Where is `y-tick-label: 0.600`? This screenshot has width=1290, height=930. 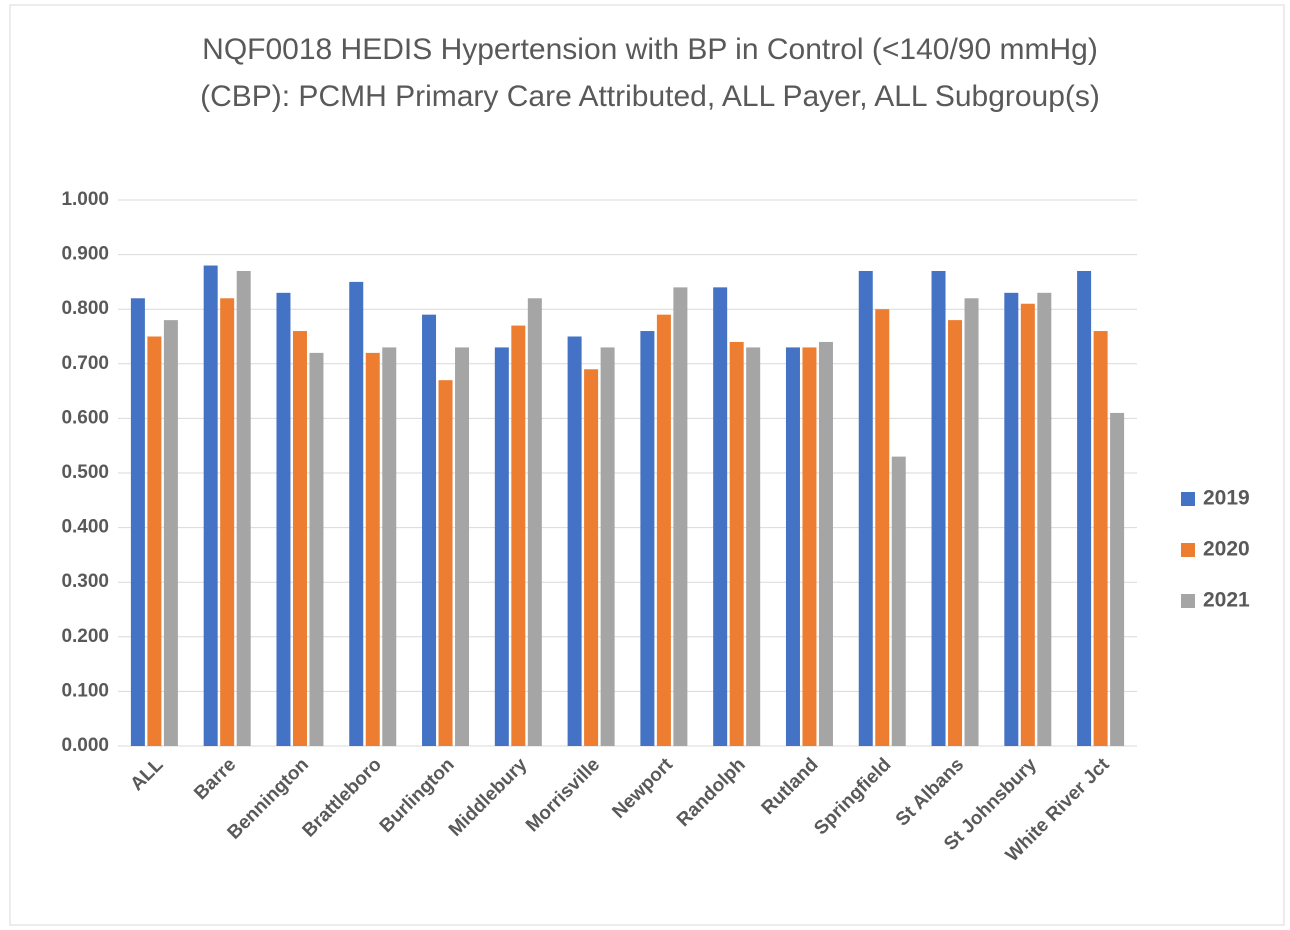 y-tick-label: 0.600 is located at coordinates (85, 417).